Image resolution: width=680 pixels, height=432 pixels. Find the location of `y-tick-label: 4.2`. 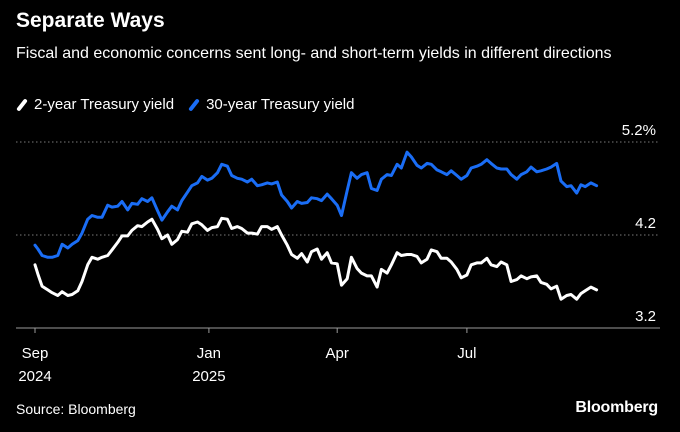

y-tick-label: 4.2 is located at coordinates (645, 223).